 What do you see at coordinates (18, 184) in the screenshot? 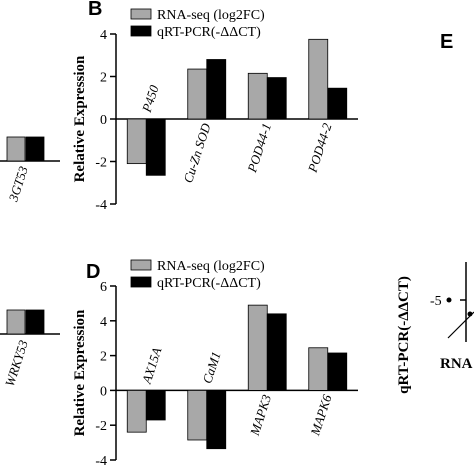
I see `category-label: 3GT53` at bounding box center [18, 184].